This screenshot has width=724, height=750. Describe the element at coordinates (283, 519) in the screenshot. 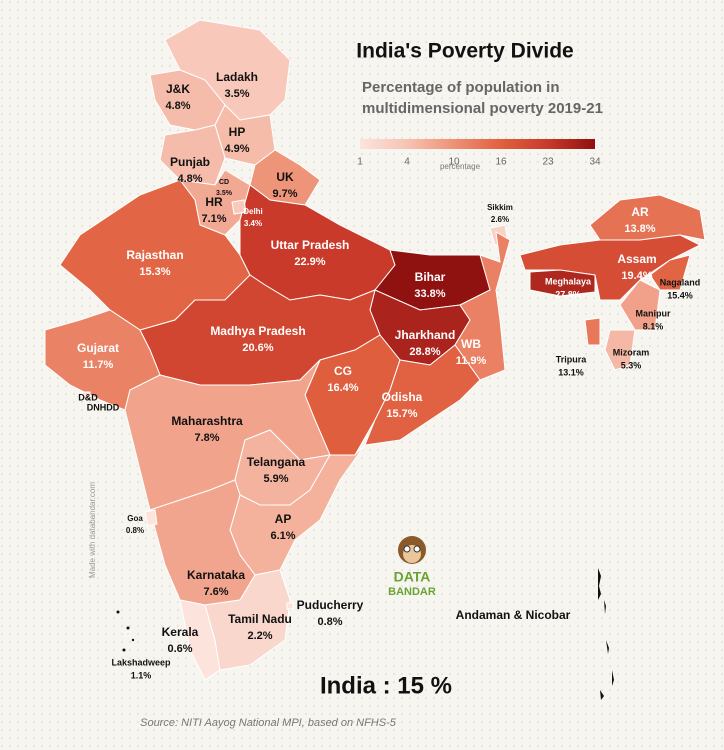

I see `state-name: AP` at that location.